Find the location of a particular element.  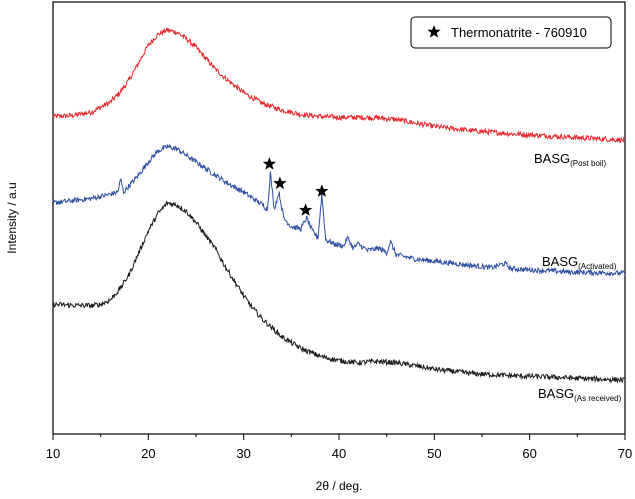

x-tick-label: 50 is located at coordinates (434, 453).